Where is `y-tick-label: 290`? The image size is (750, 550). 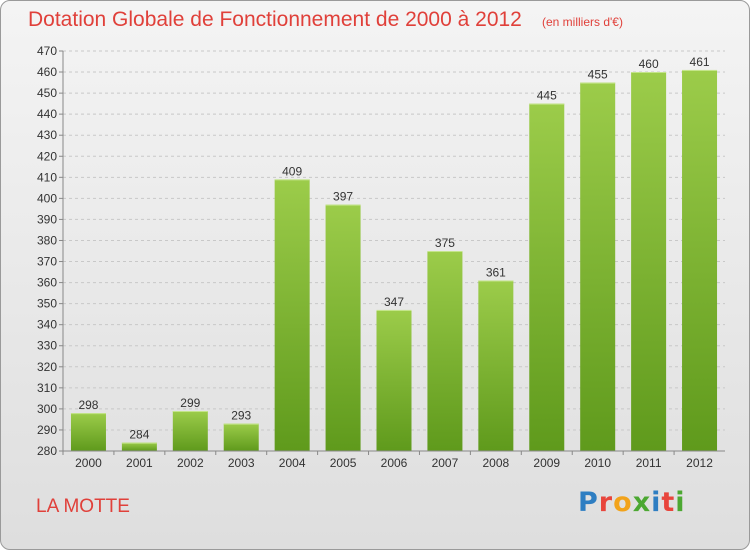
y-tick-label: 290 is located at coordinates (47, 430).